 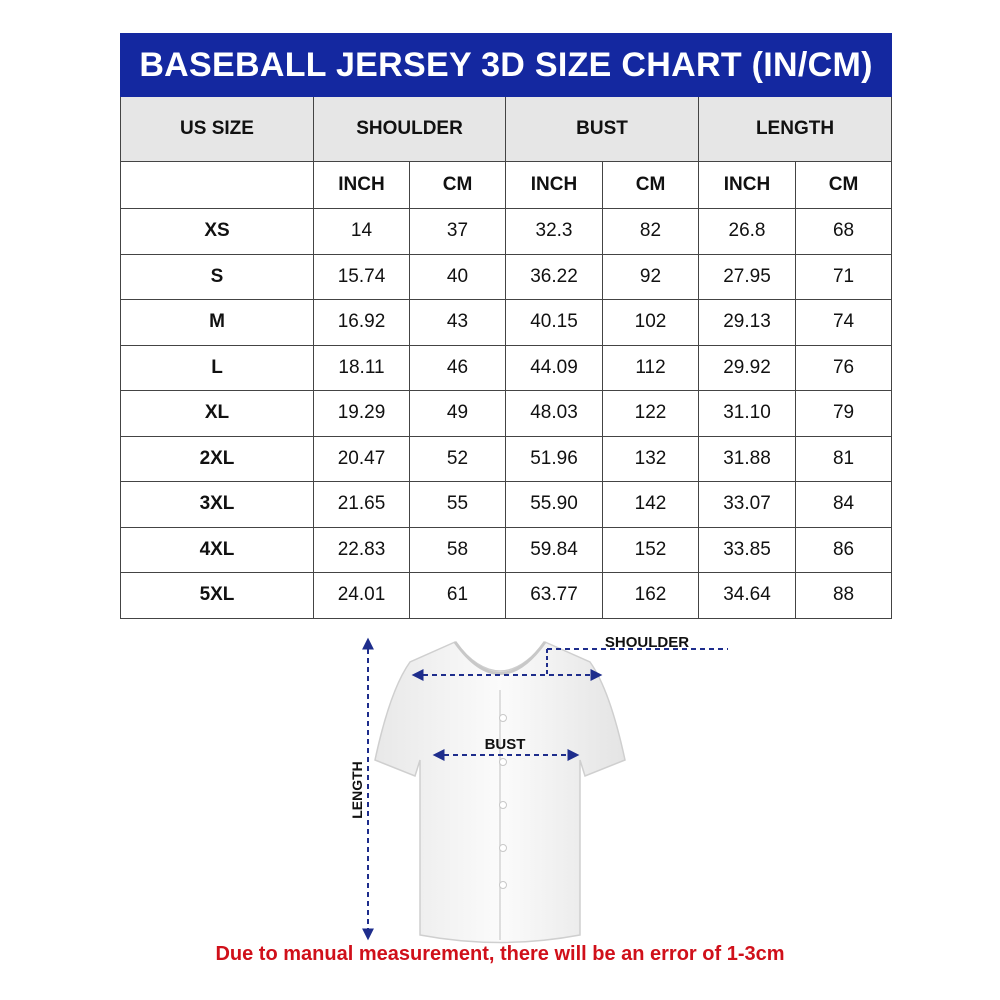 I want to click on measurement-cell: 122, so click(x=650, y=413).